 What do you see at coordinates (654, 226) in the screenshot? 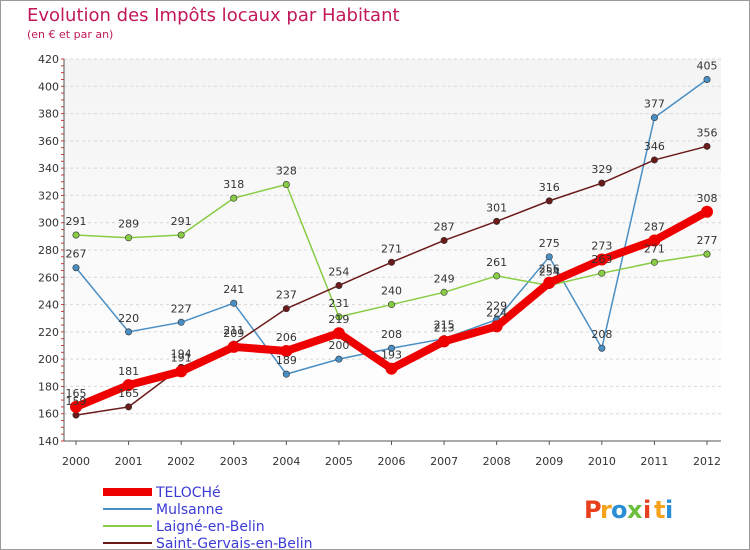
I see `data-label-teloche: 287` at bounding box center [654, 226].